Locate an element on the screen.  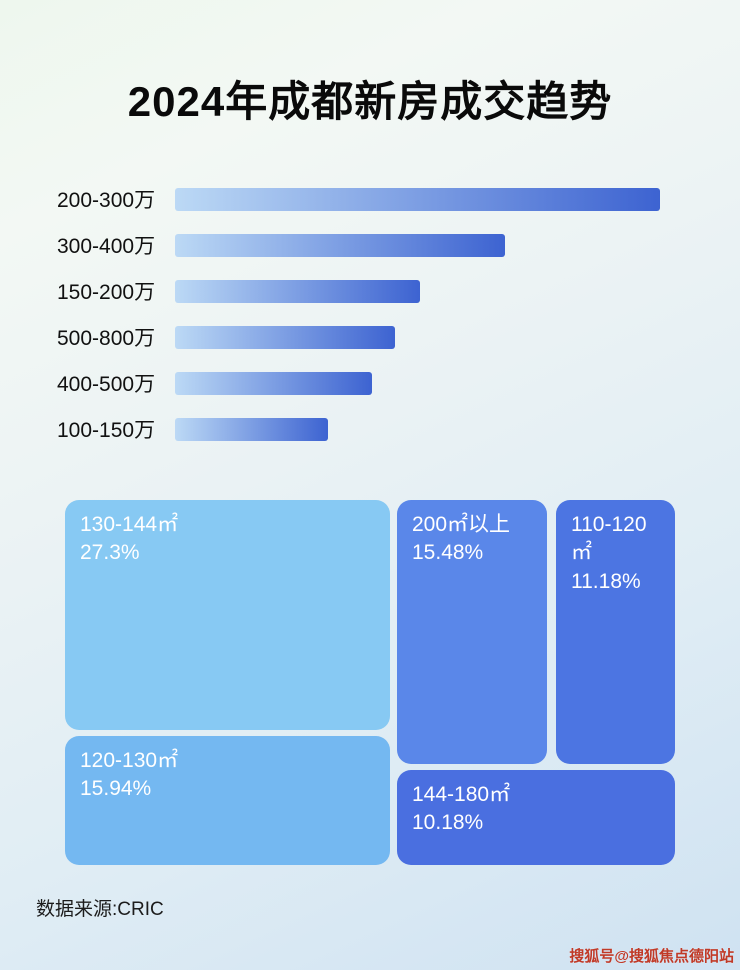
treemap-box: 110-120㎡ 11.18% is located at coordinates (615, 632).